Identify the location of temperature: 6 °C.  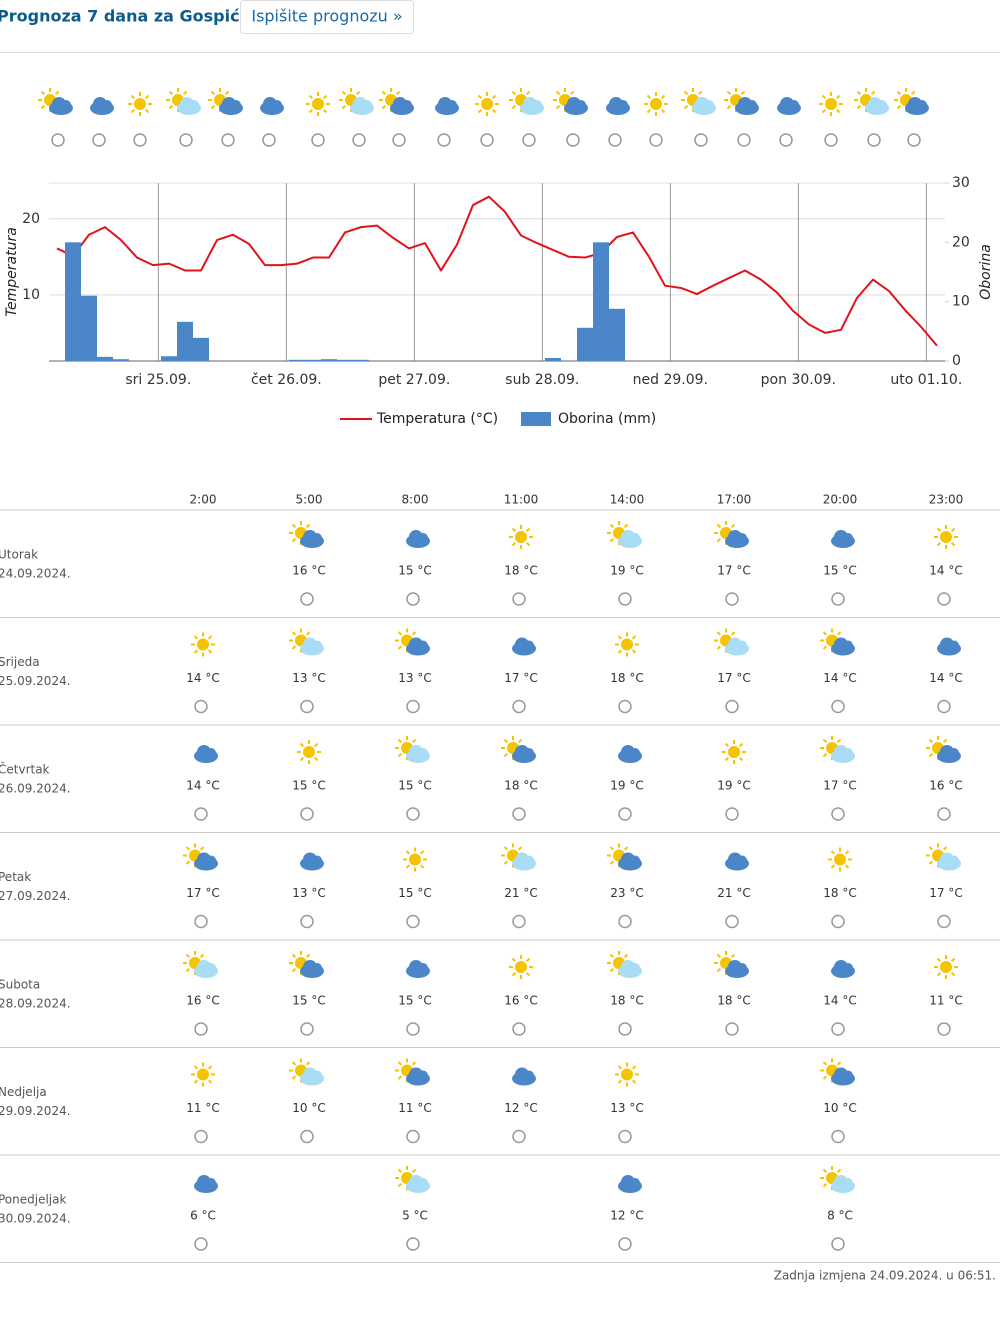
(203, 1216).